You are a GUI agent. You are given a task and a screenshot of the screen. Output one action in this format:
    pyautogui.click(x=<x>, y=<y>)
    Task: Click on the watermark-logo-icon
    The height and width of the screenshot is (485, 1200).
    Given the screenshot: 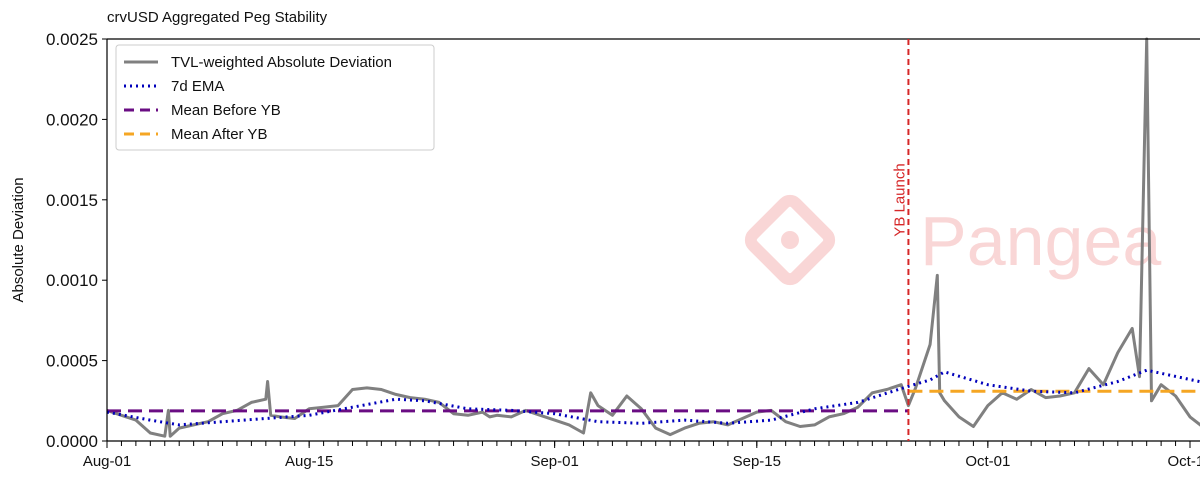 What is the action you would take?
    pyautogui.click(x=790, y=240)
    